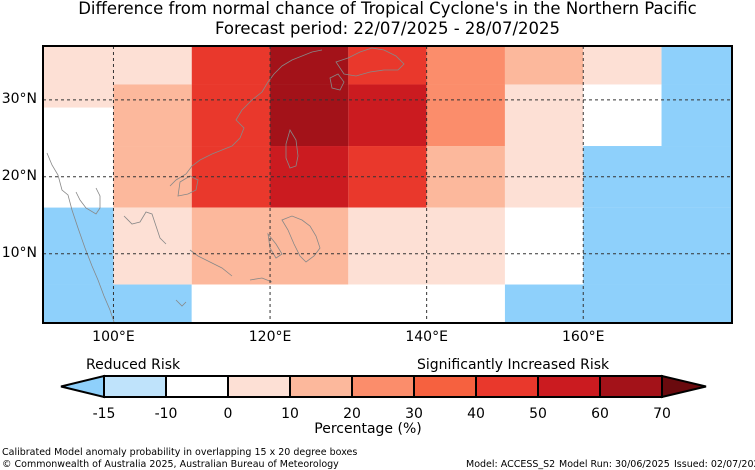 This screenshot has width=755, height=470. Describe the element at coordinates (368, 429) in the screenshot. I see `colorbar-title: Percentage (%)` at that location.